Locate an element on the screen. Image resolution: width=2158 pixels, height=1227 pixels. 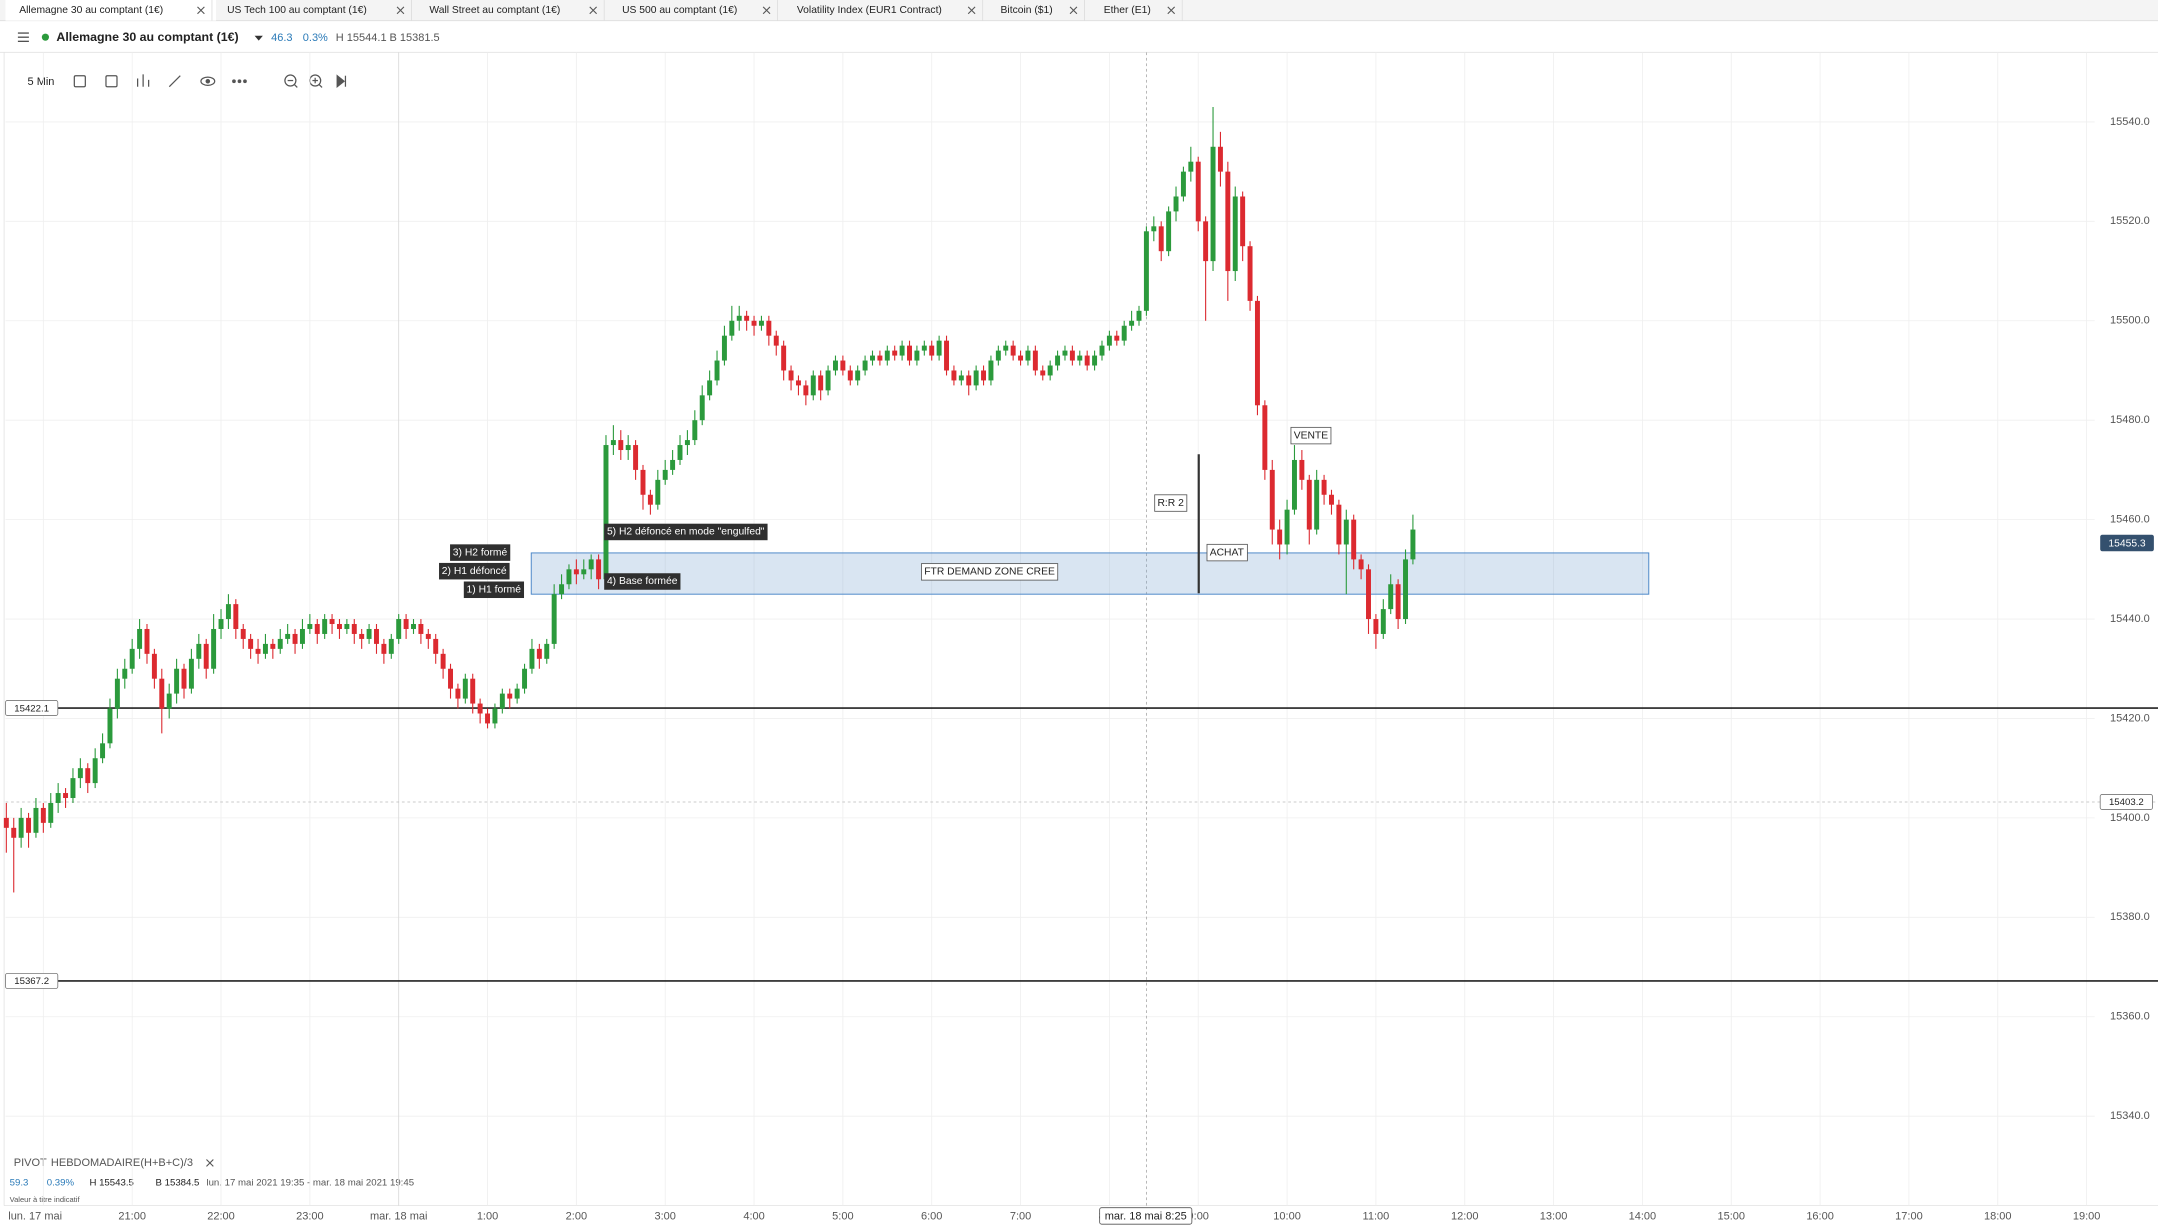
x-tick-label: 12:00 is located at coordinates (1465, 1217).